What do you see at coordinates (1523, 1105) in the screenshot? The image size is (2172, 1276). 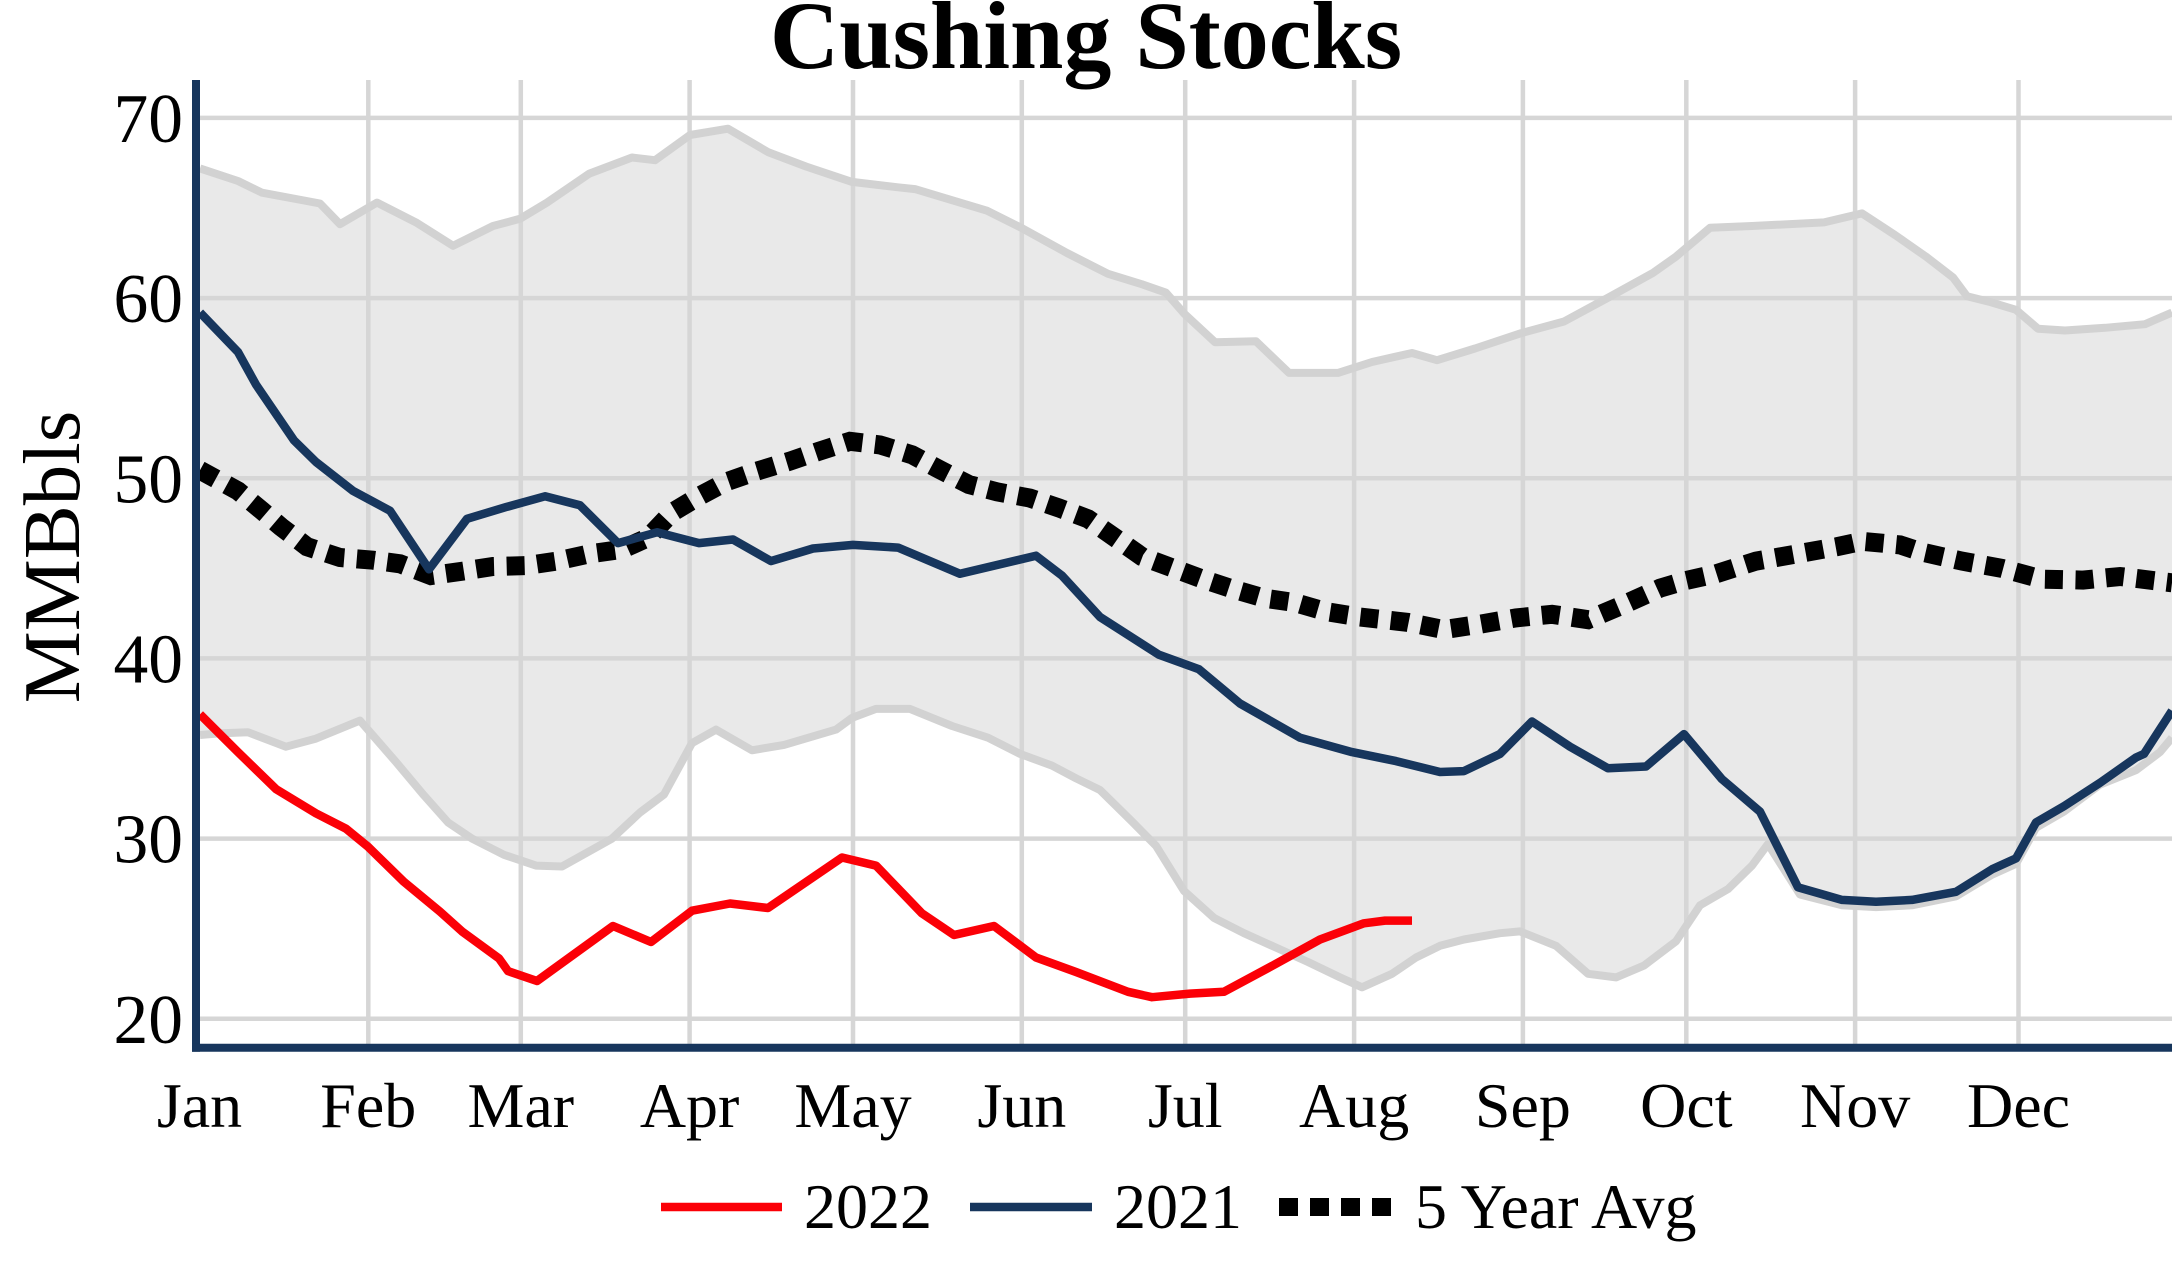 I see `svg-text: Sep` at bounding box center [1523, 1105].